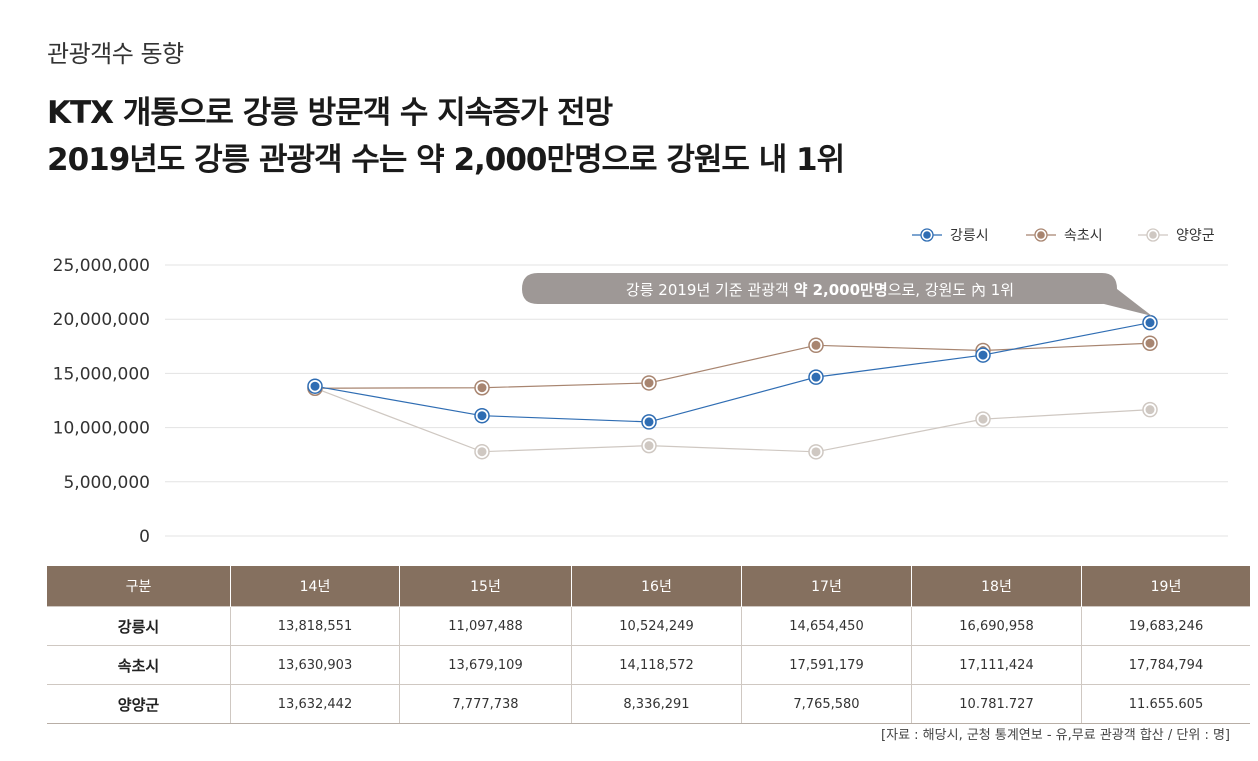 Image resolution: width=1258 pixels, height=761 pixels. Describe the element at coordinates (485, 665) in the screenshot. I see `table-cell: 13,679,109` at that location.